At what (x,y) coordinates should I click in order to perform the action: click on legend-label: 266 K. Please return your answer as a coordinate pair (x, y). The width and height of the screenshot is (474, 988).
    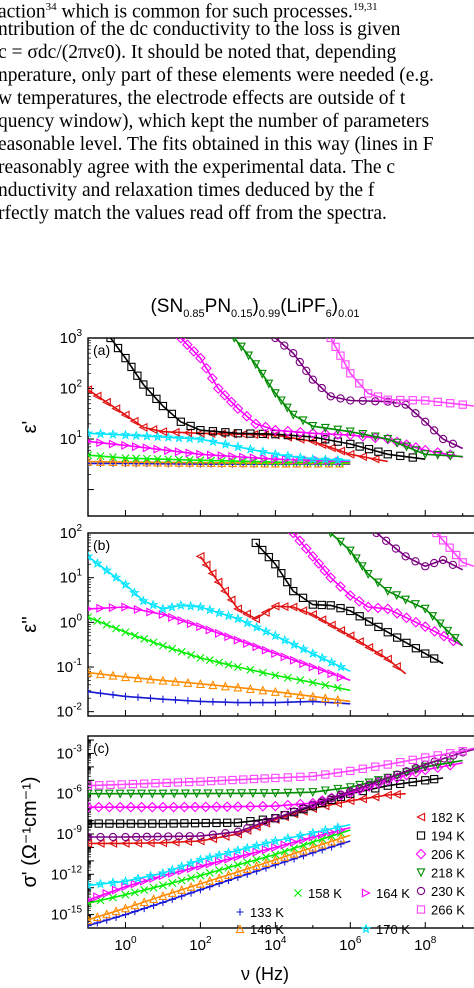
    Looking at the image, I should click on (448, 910).